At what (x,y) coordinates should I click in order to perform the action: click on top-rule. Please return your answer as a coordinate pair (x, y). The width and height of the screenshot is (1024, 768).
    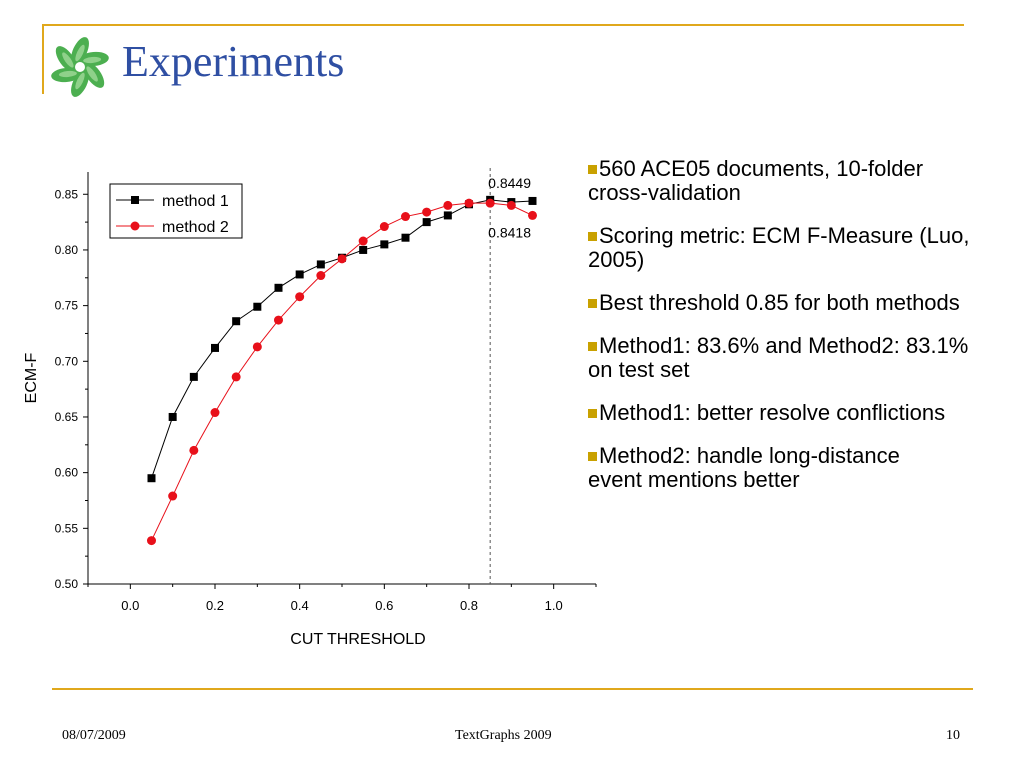
    Looking at the image, I should click on (503, 25).